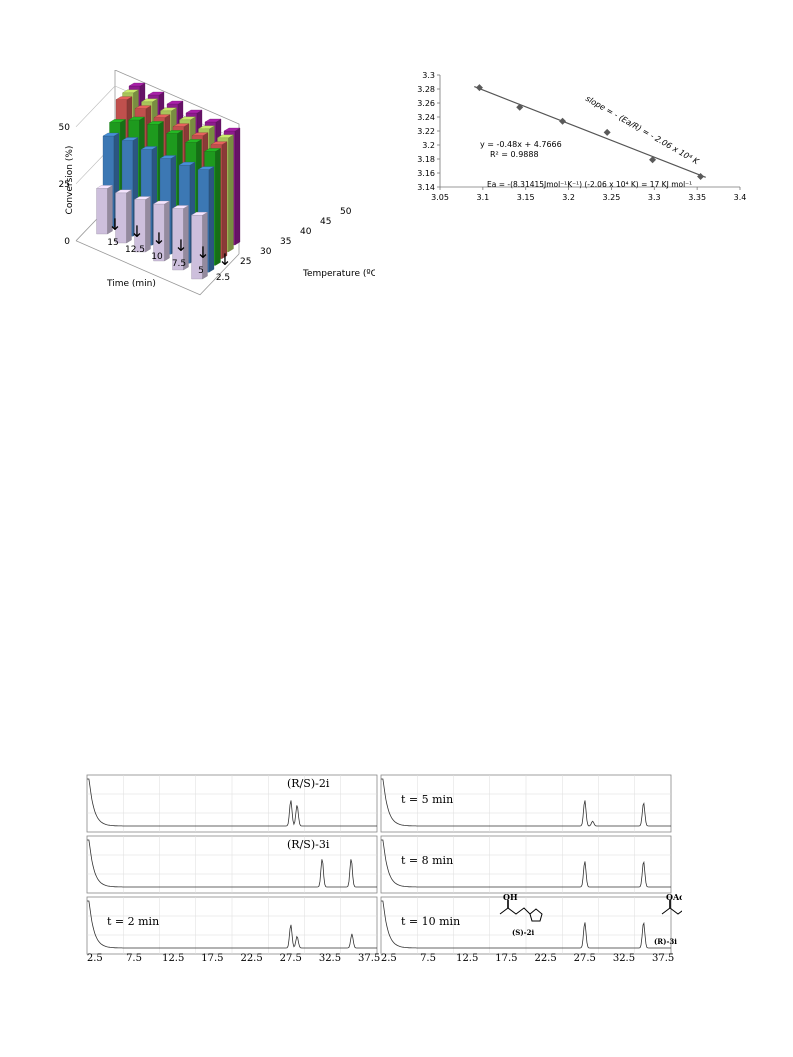  Describe the element at coordinates (514, 154) in the screenshot. I see `r-squared-annotation: R² = 0.9888` at that location.